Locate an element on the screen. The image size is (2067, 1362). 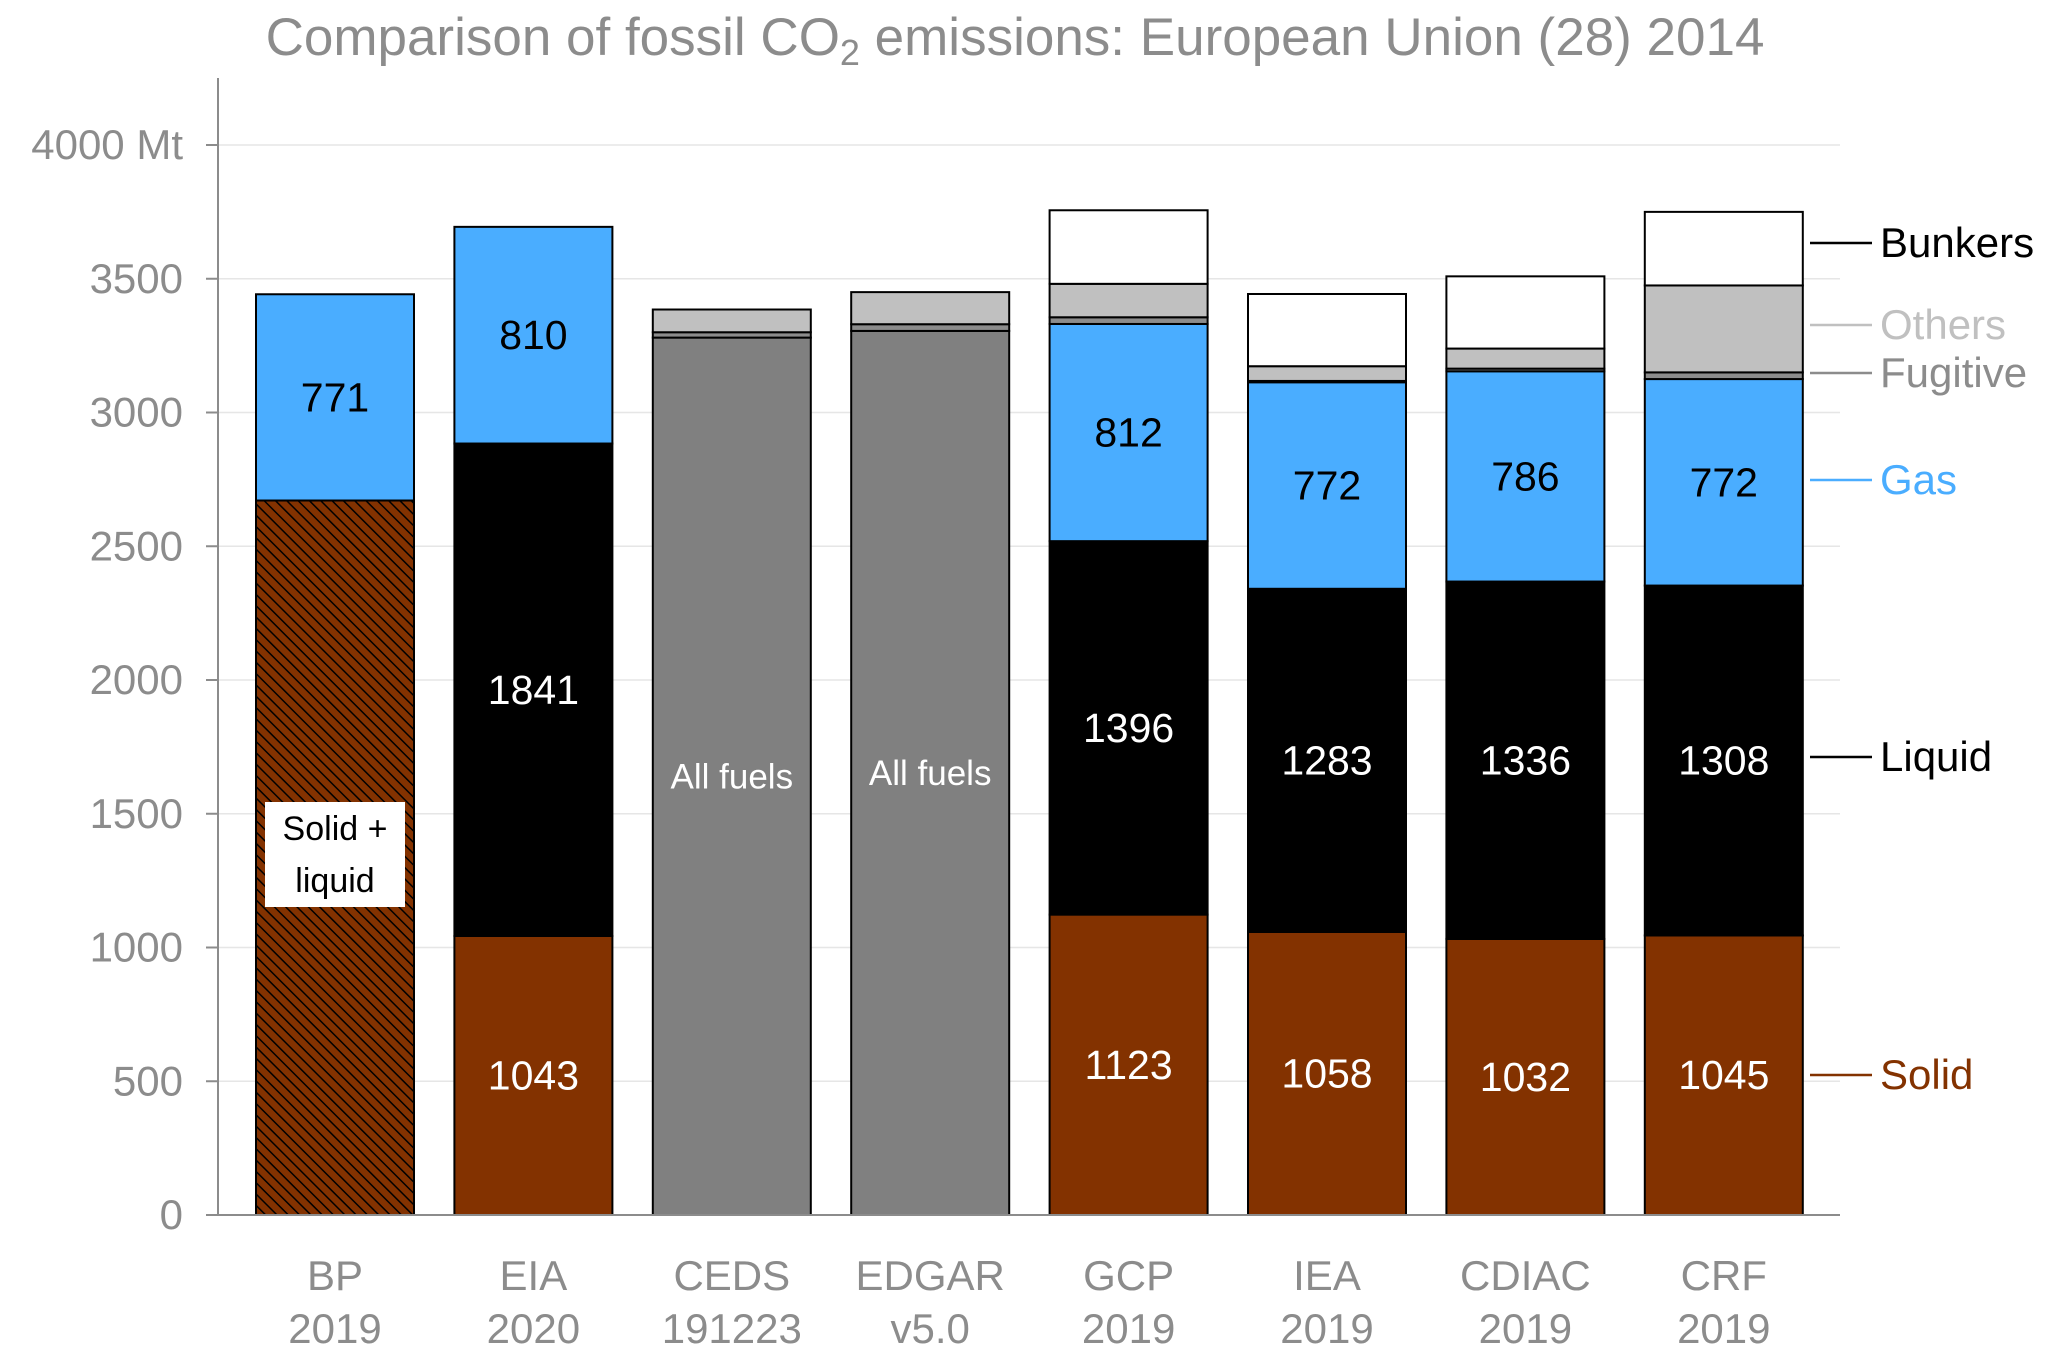
y-tick-label: 3500 is located at coordinates (136, 278).